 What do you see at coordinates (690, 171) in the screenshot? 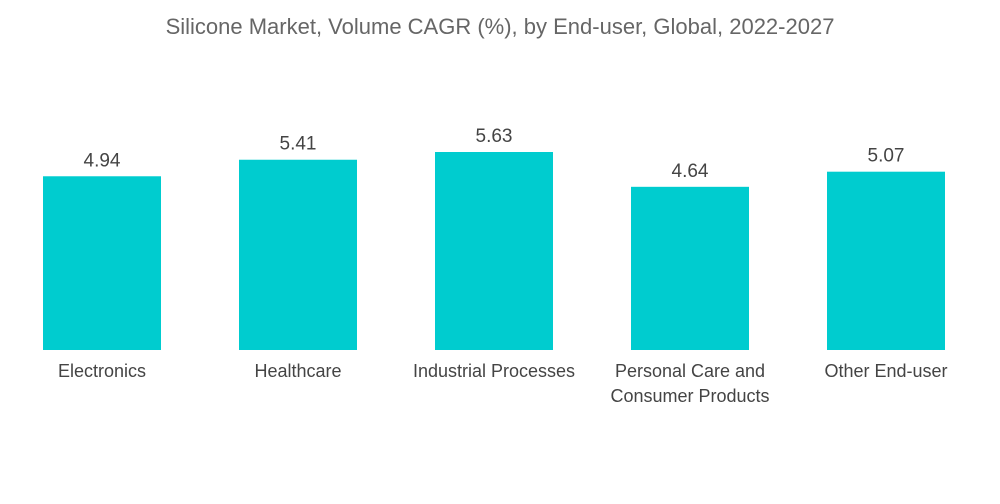
I see `value-label-3: 4.64` at bounding box center [690, 171].